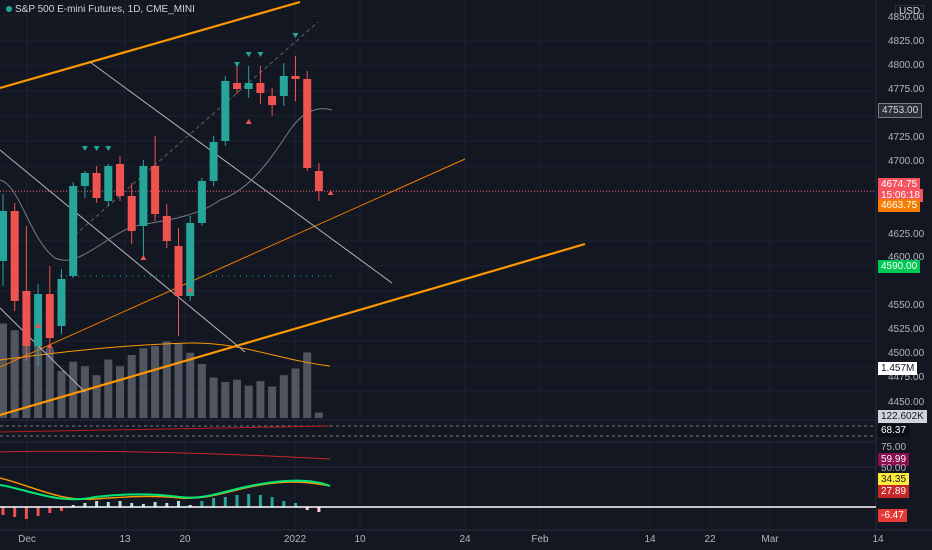 The image size is (932, 550). Describe the element at coordinates (902, 416) in the screenshot. I see `axis-value-tag: 122.602K` at that location.